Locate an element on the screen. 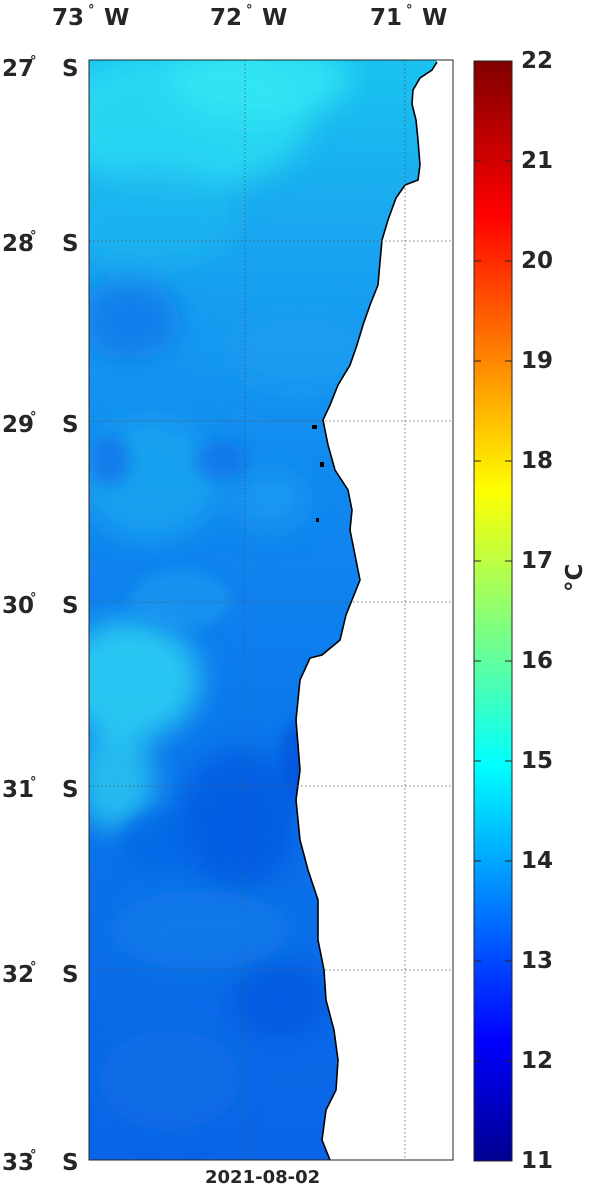 Image resolution: width=593 pixels, height=1188 pixels. colorbar-tick-label: 18 is located at coordinates (537, 461).